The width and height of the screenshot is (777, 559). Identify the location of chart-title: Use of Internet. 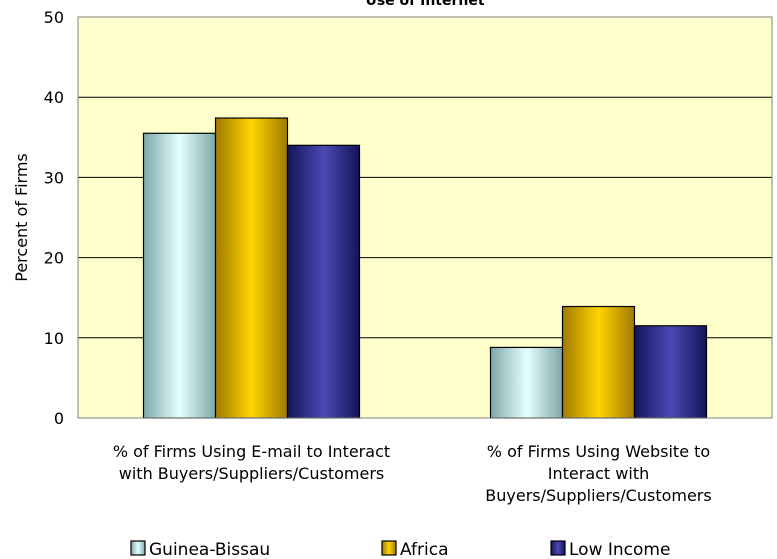
(424, 4).